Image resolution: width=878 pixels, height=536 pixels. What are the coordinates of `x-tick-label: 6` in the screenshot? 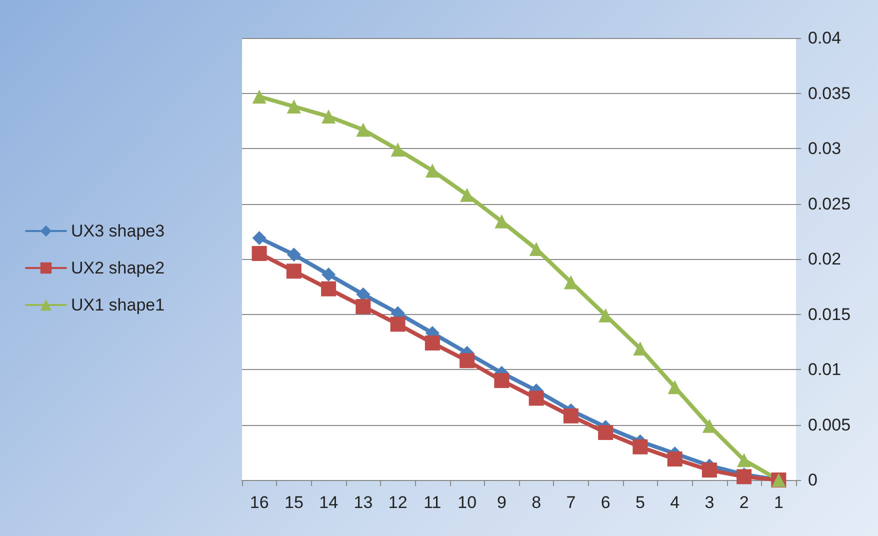 It's located at (605, 502).